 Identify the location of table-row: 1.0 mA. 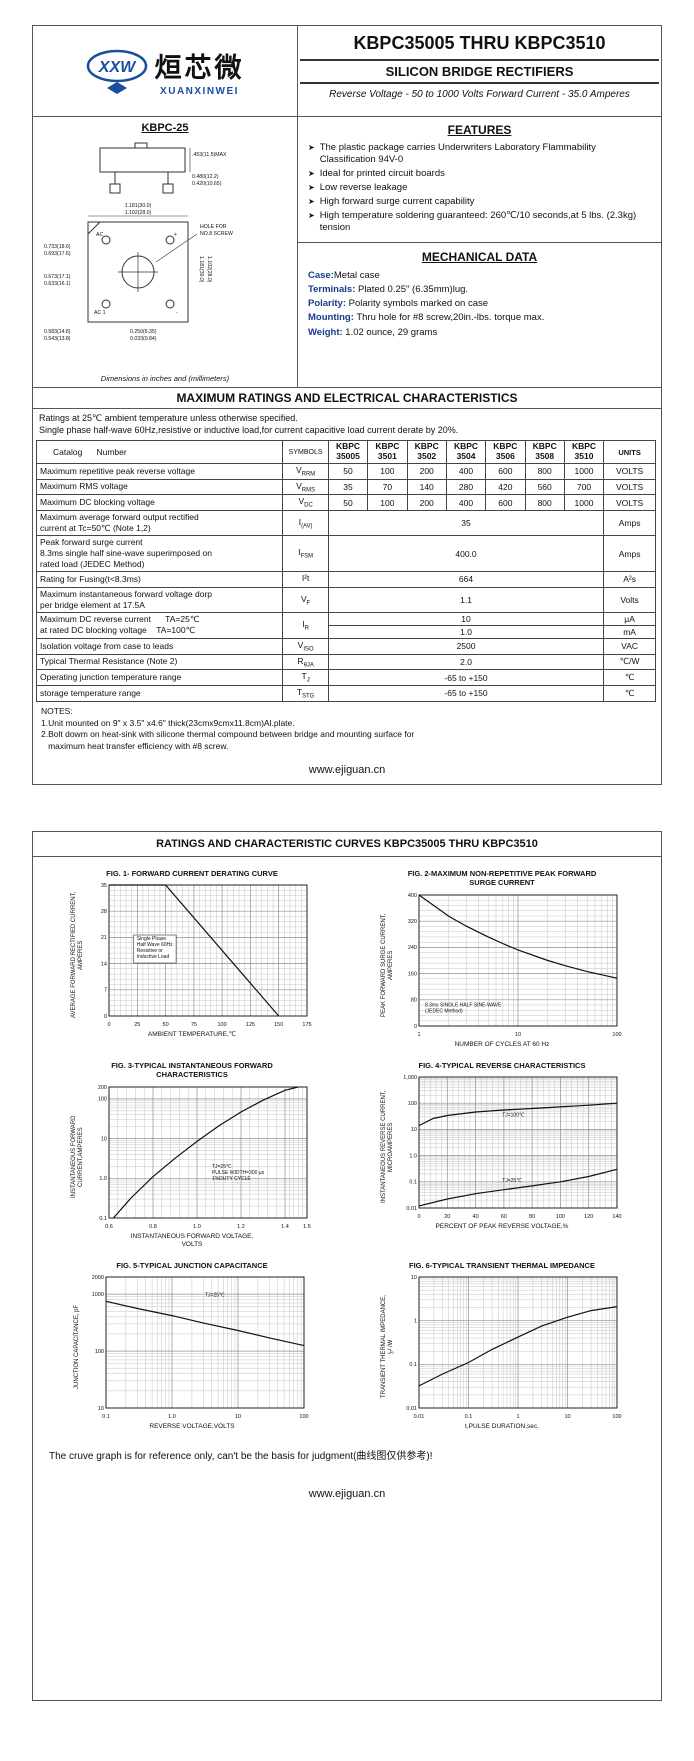
(346, 631).